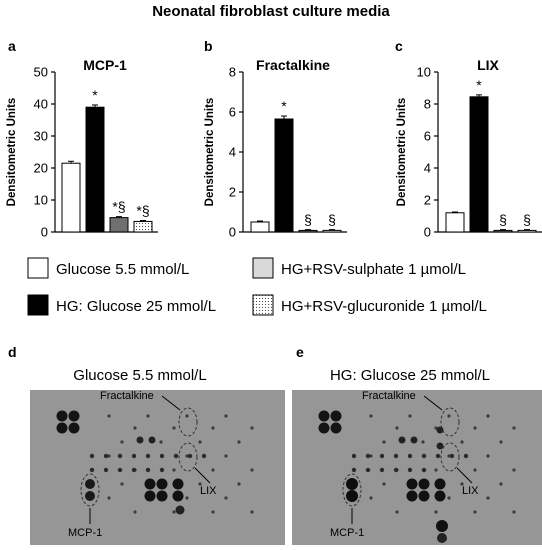  Describe the element at coordinates (12, 352) in the screenshot. I see `panel-letter-d: d` at that location.